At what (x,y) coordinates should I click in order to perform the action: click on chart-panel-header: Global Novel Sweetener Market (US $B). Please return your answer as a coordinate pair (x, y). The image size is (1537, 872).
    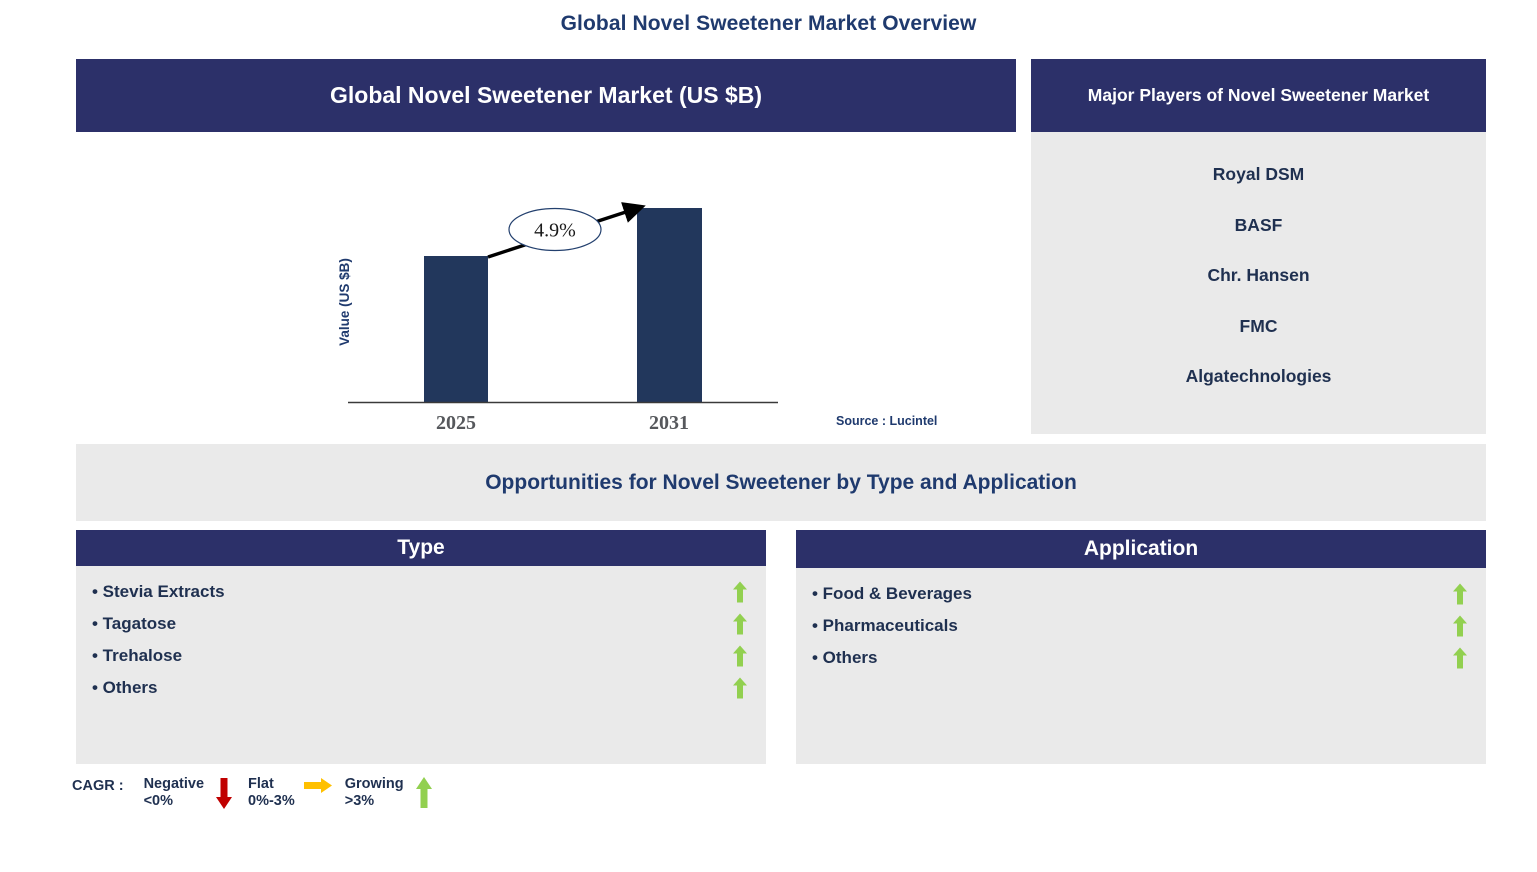
    Looking at the image, I should click on (546, 95).